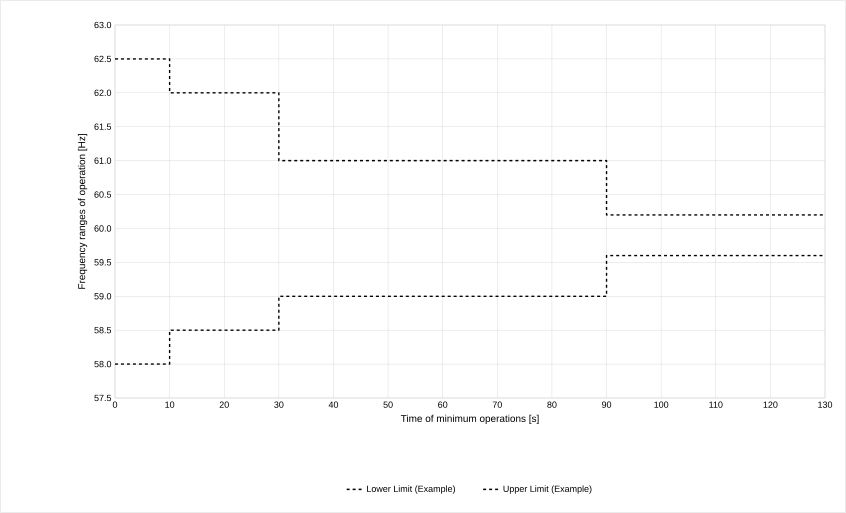  Describe the element at coordinates (607, 405) in the screenshot. I see `x-tick-label: 90` at that location.